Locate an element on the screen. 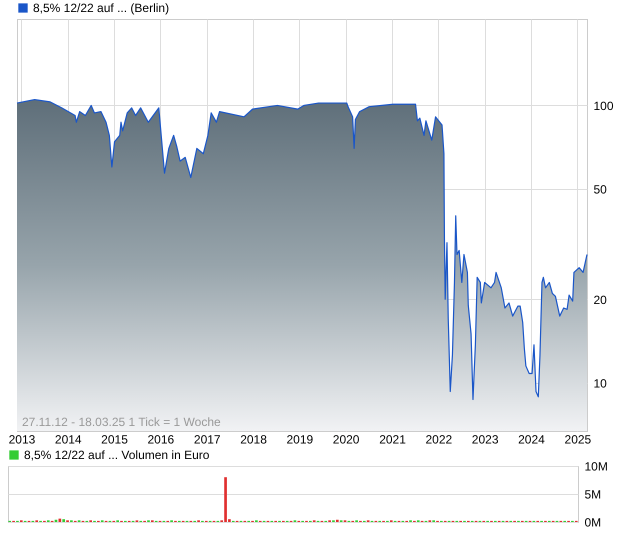 The image size is (620, 546). x-tick-label: 2020 is located at coordinates (346, 439).